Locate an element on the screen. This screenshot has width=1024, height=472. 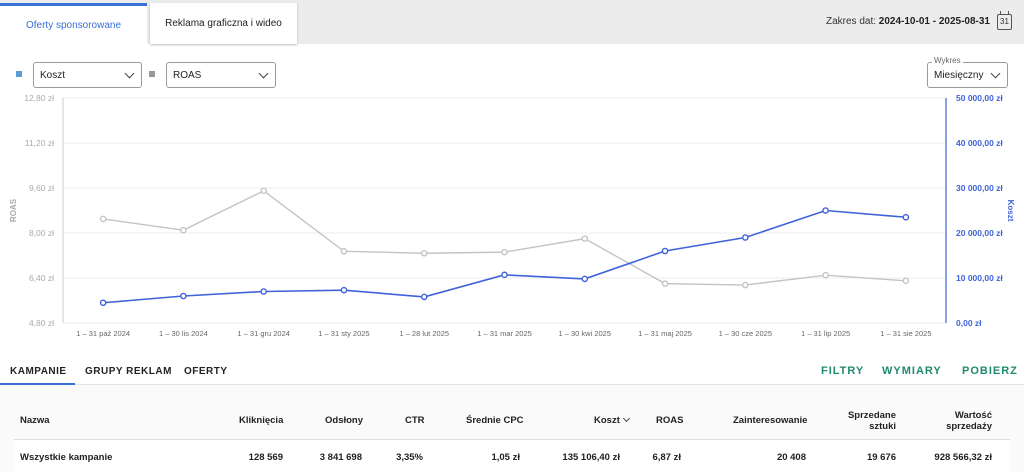
y-right-tick-label: 0,00 zł is located at coordinates (969, 323).